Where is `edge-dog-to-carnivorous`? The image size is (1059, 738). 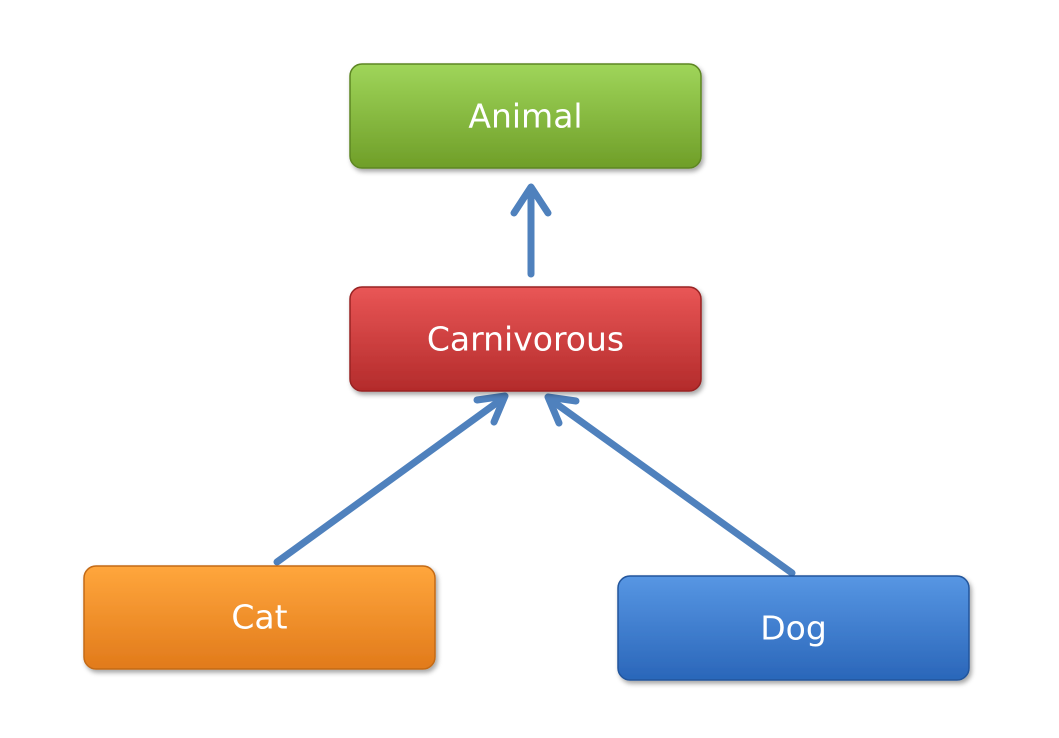
edge-dog-to-carnivorous is located at coordinates (670, 485).